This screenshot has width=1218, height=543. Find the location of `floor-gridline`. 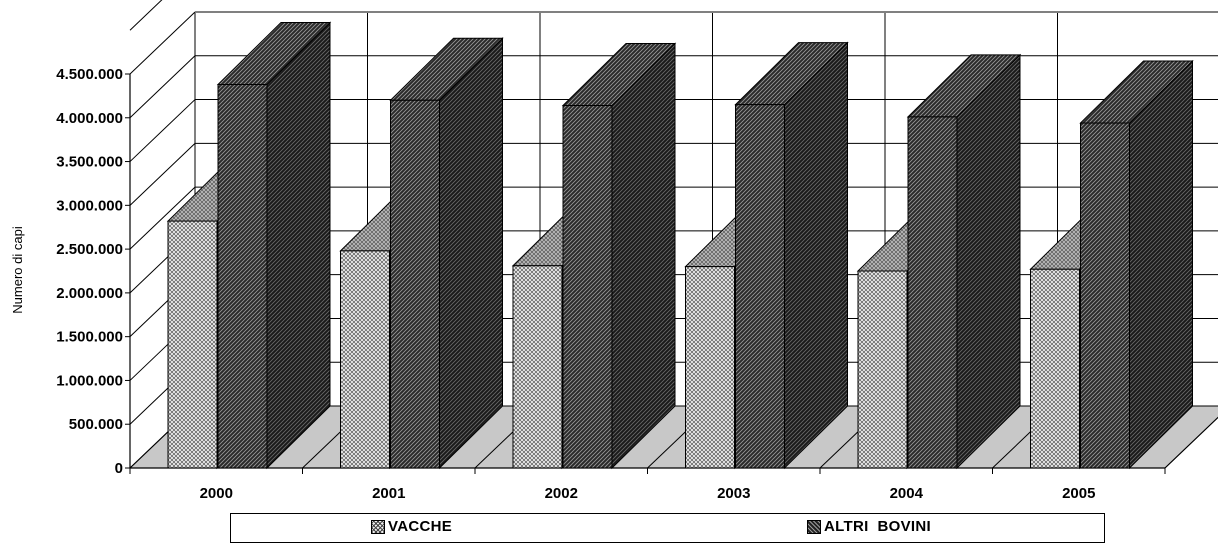

floor-gridline is located at coordinates (1191, 442).